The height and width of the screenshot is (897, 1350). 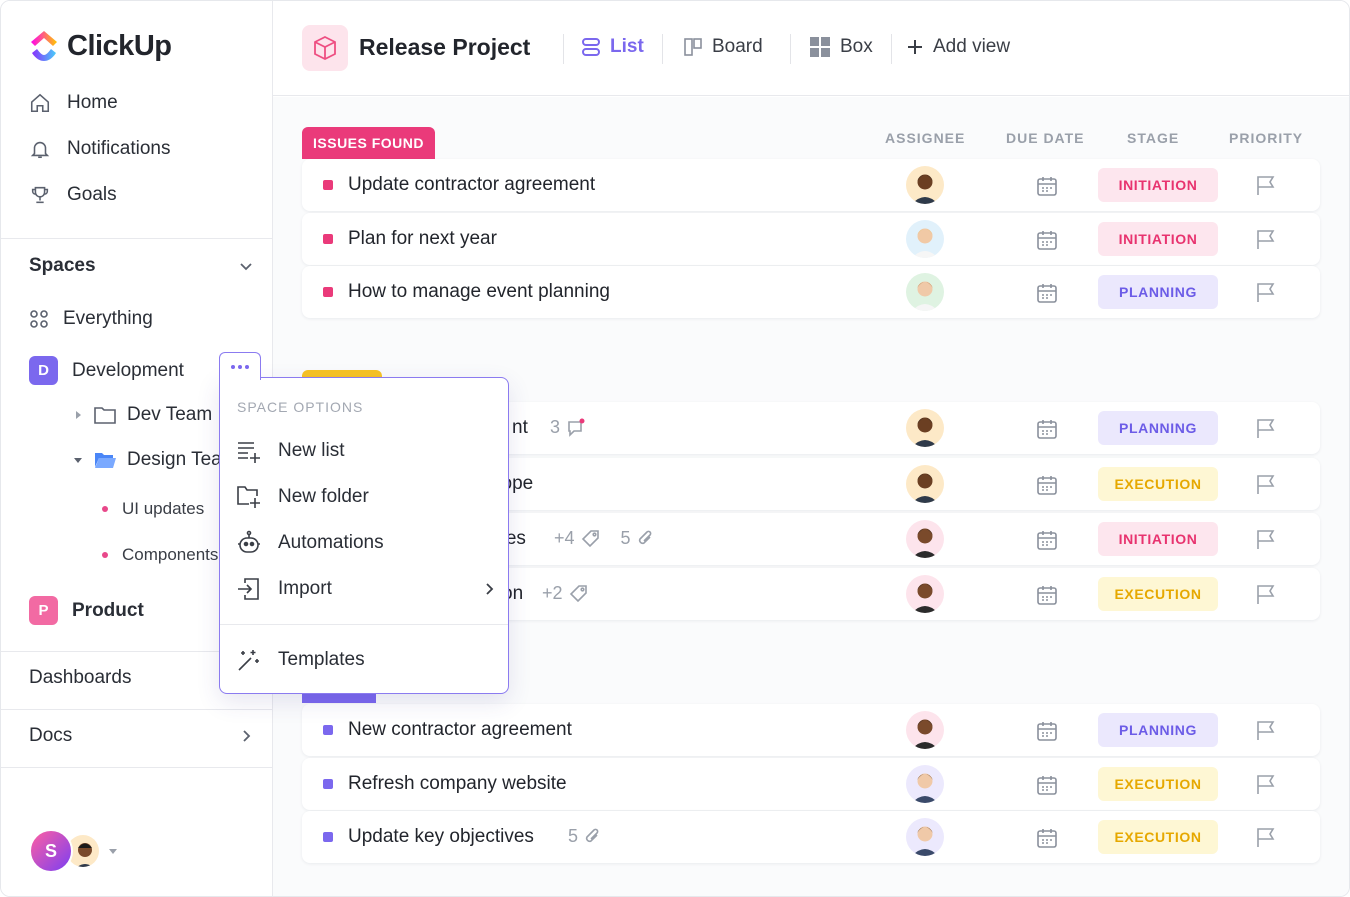 I want to click on caret-right-icon, so click(x=78, y=415).